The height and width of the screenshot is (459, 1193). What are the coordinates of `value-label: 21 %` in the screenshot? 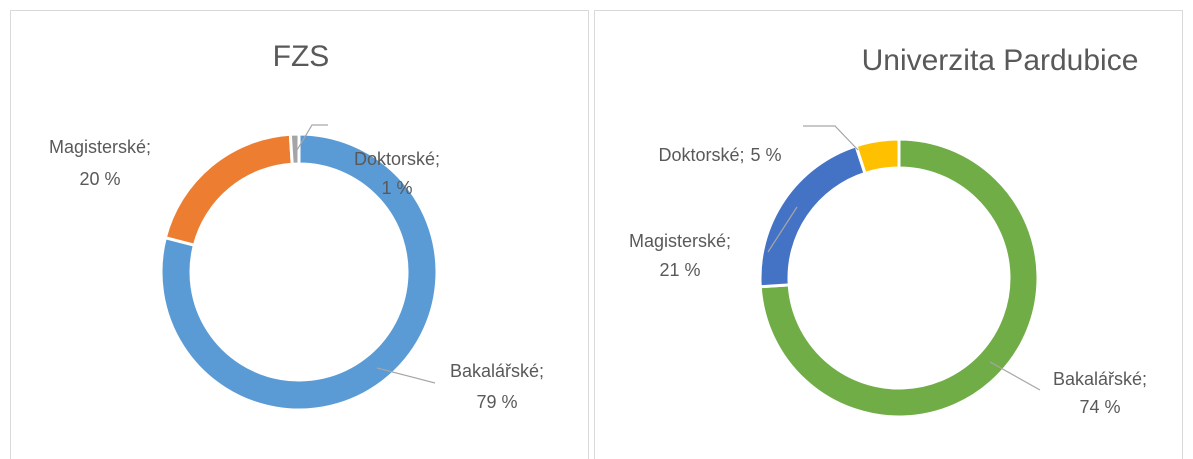 It's located at (679, 270).